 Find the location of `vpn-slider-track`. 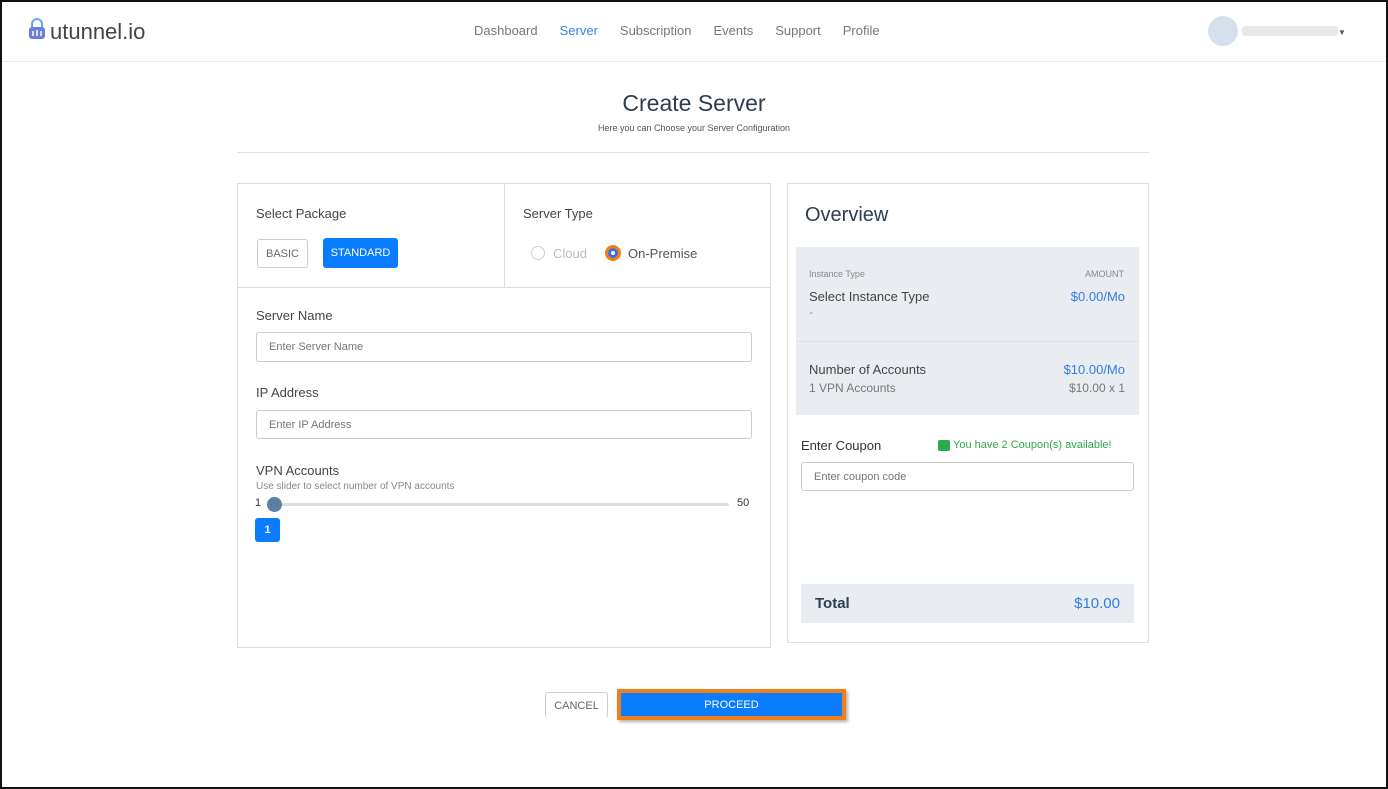

vpn-slider-track is located at coordinates (498, 504).